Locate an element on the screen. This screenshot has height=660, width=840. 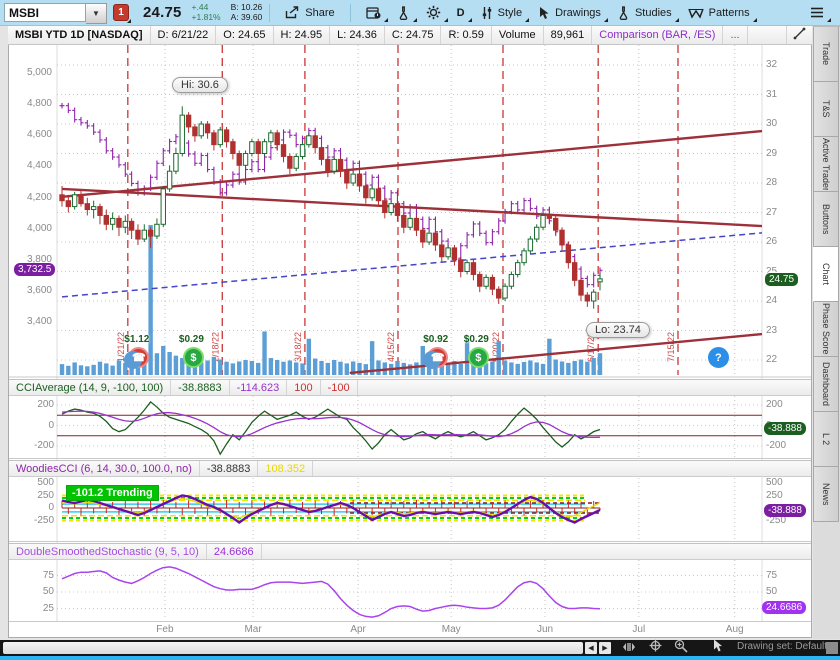
sidebar-tab-label: Dashboard is located at coordinates (826, 384).